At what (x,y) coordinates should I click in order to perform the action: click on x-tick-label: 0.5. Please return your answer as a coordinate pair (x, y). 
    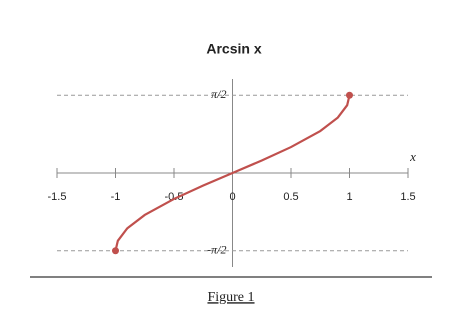
    Looking at the image, I should click on (290, 197).